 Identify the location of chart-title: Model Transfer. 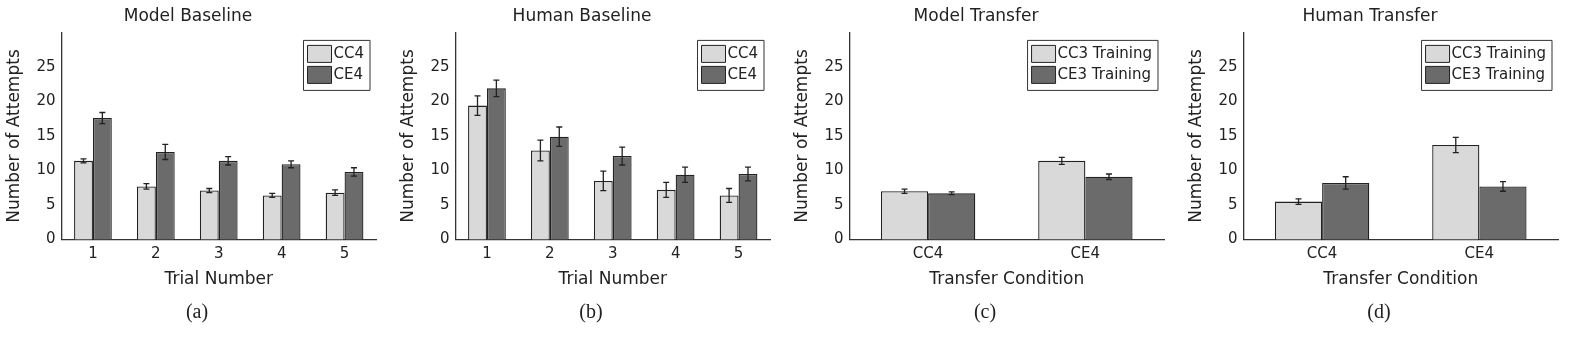
(976, 14).